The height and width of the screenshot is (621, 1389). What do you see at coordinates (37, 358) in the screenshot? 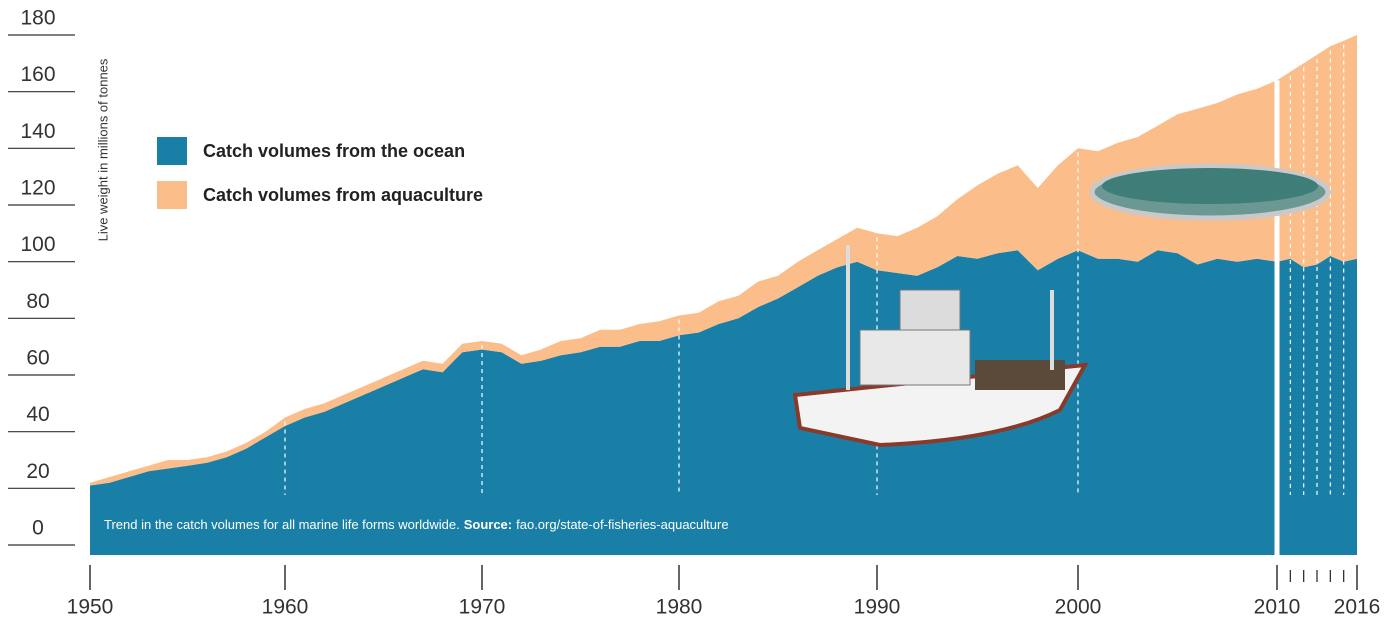
I see `y-tick-label: 60` at bounding box center [37, 358].